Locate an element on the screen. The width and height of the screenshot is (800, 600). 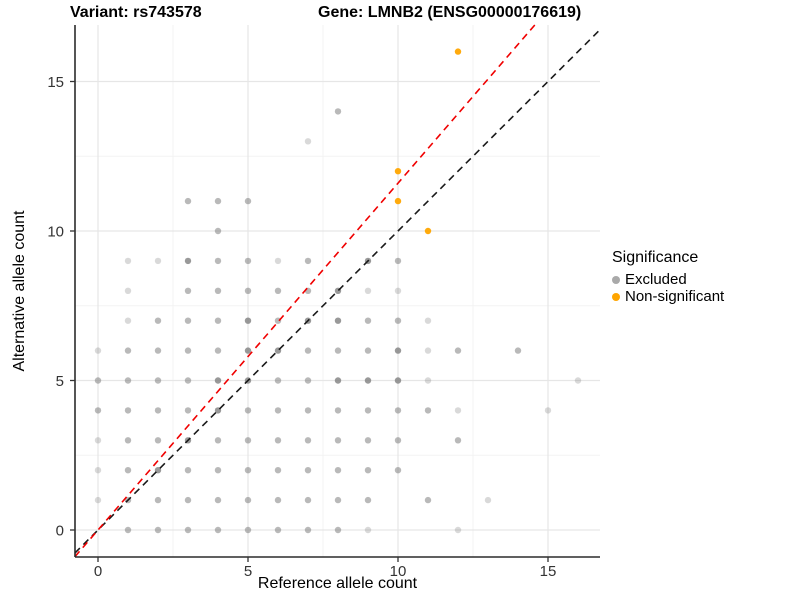
legend-item-excluded: Excluded is located at coordinates (705, 279).